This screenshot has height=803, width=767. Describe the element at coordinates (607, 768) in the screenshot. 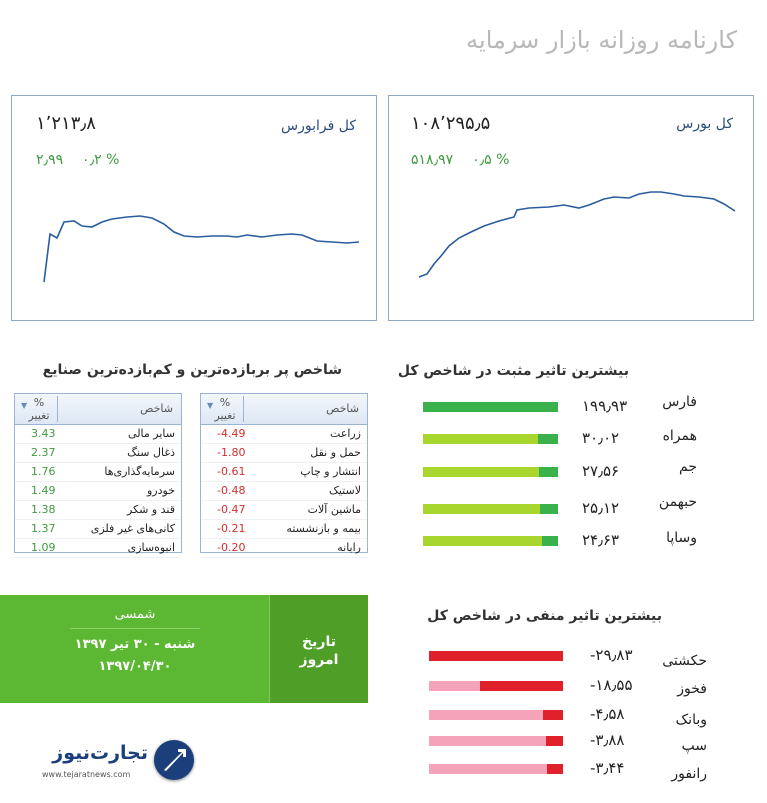

I see `negative-bar-value: -۳٫۴۴` at that location.